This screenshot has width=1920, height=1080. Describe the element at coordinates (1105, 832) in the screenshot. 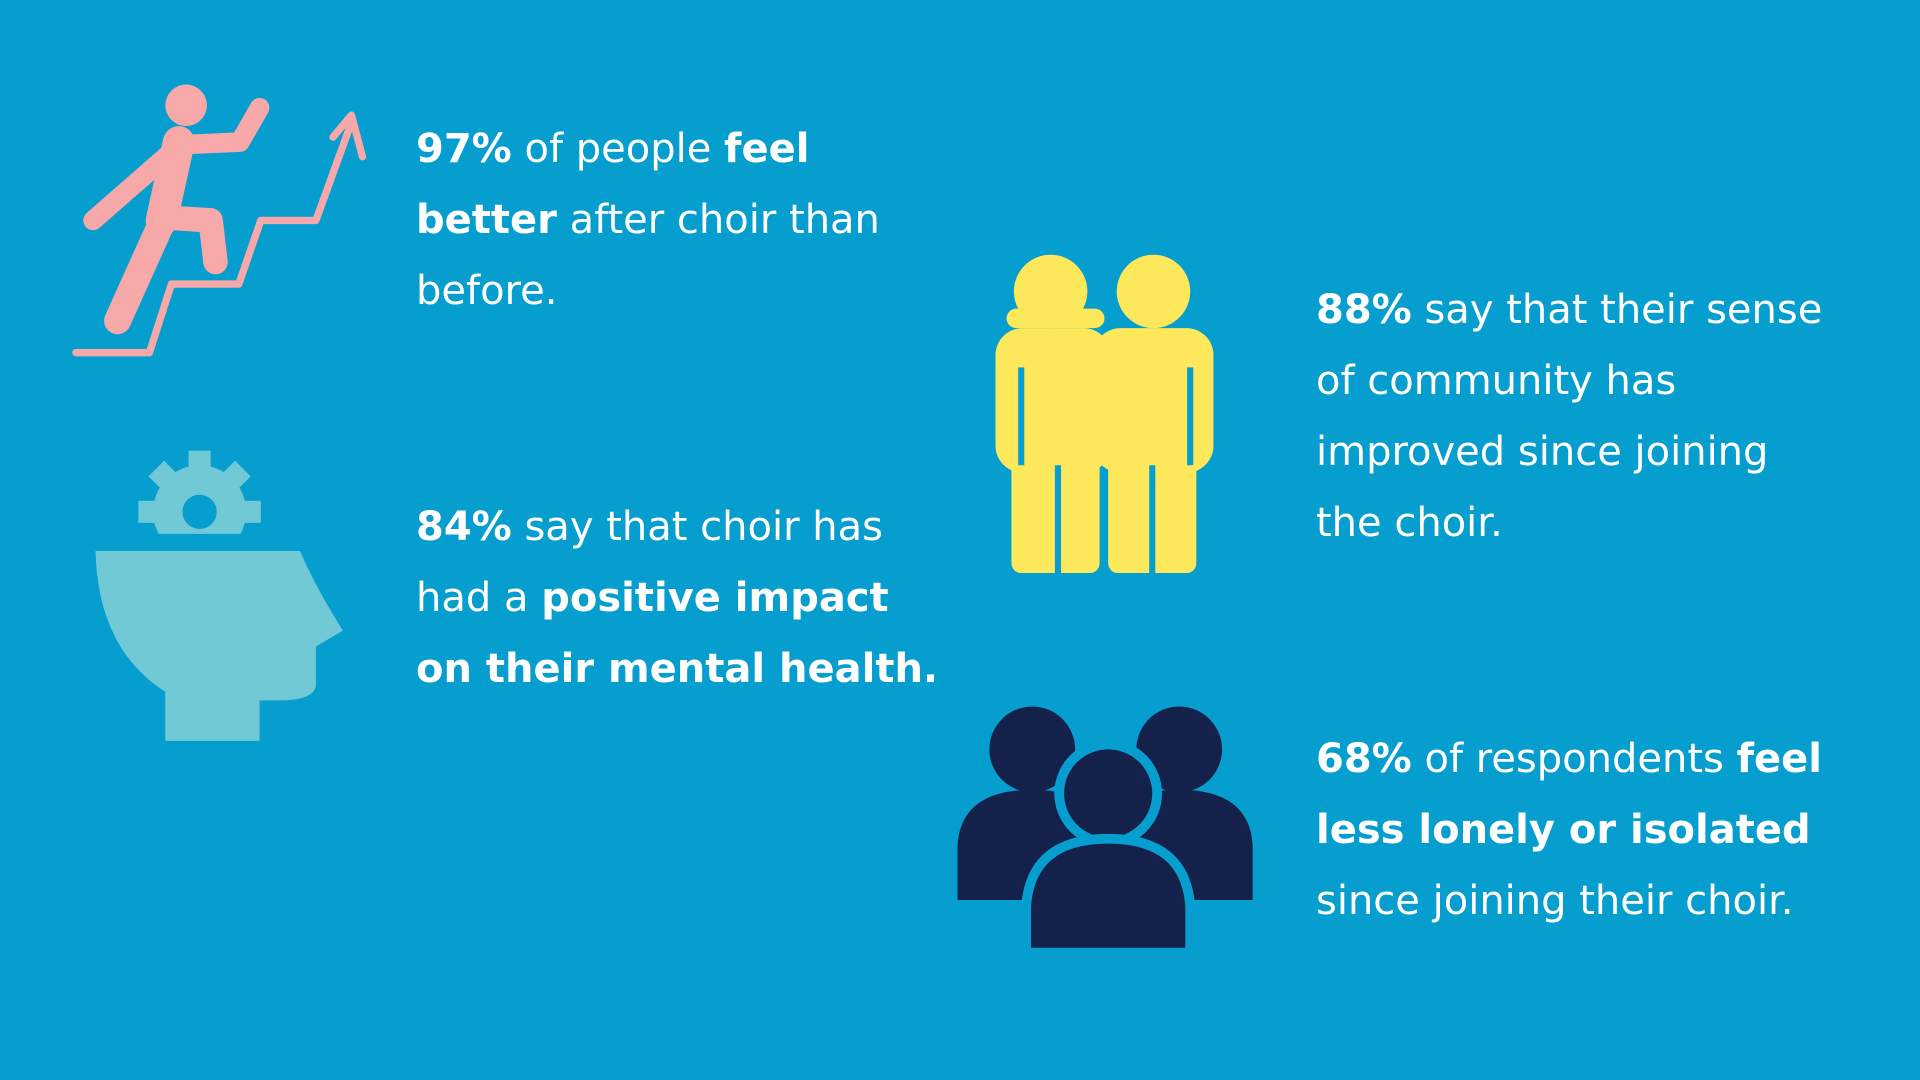

I see `group-icon` at that location.